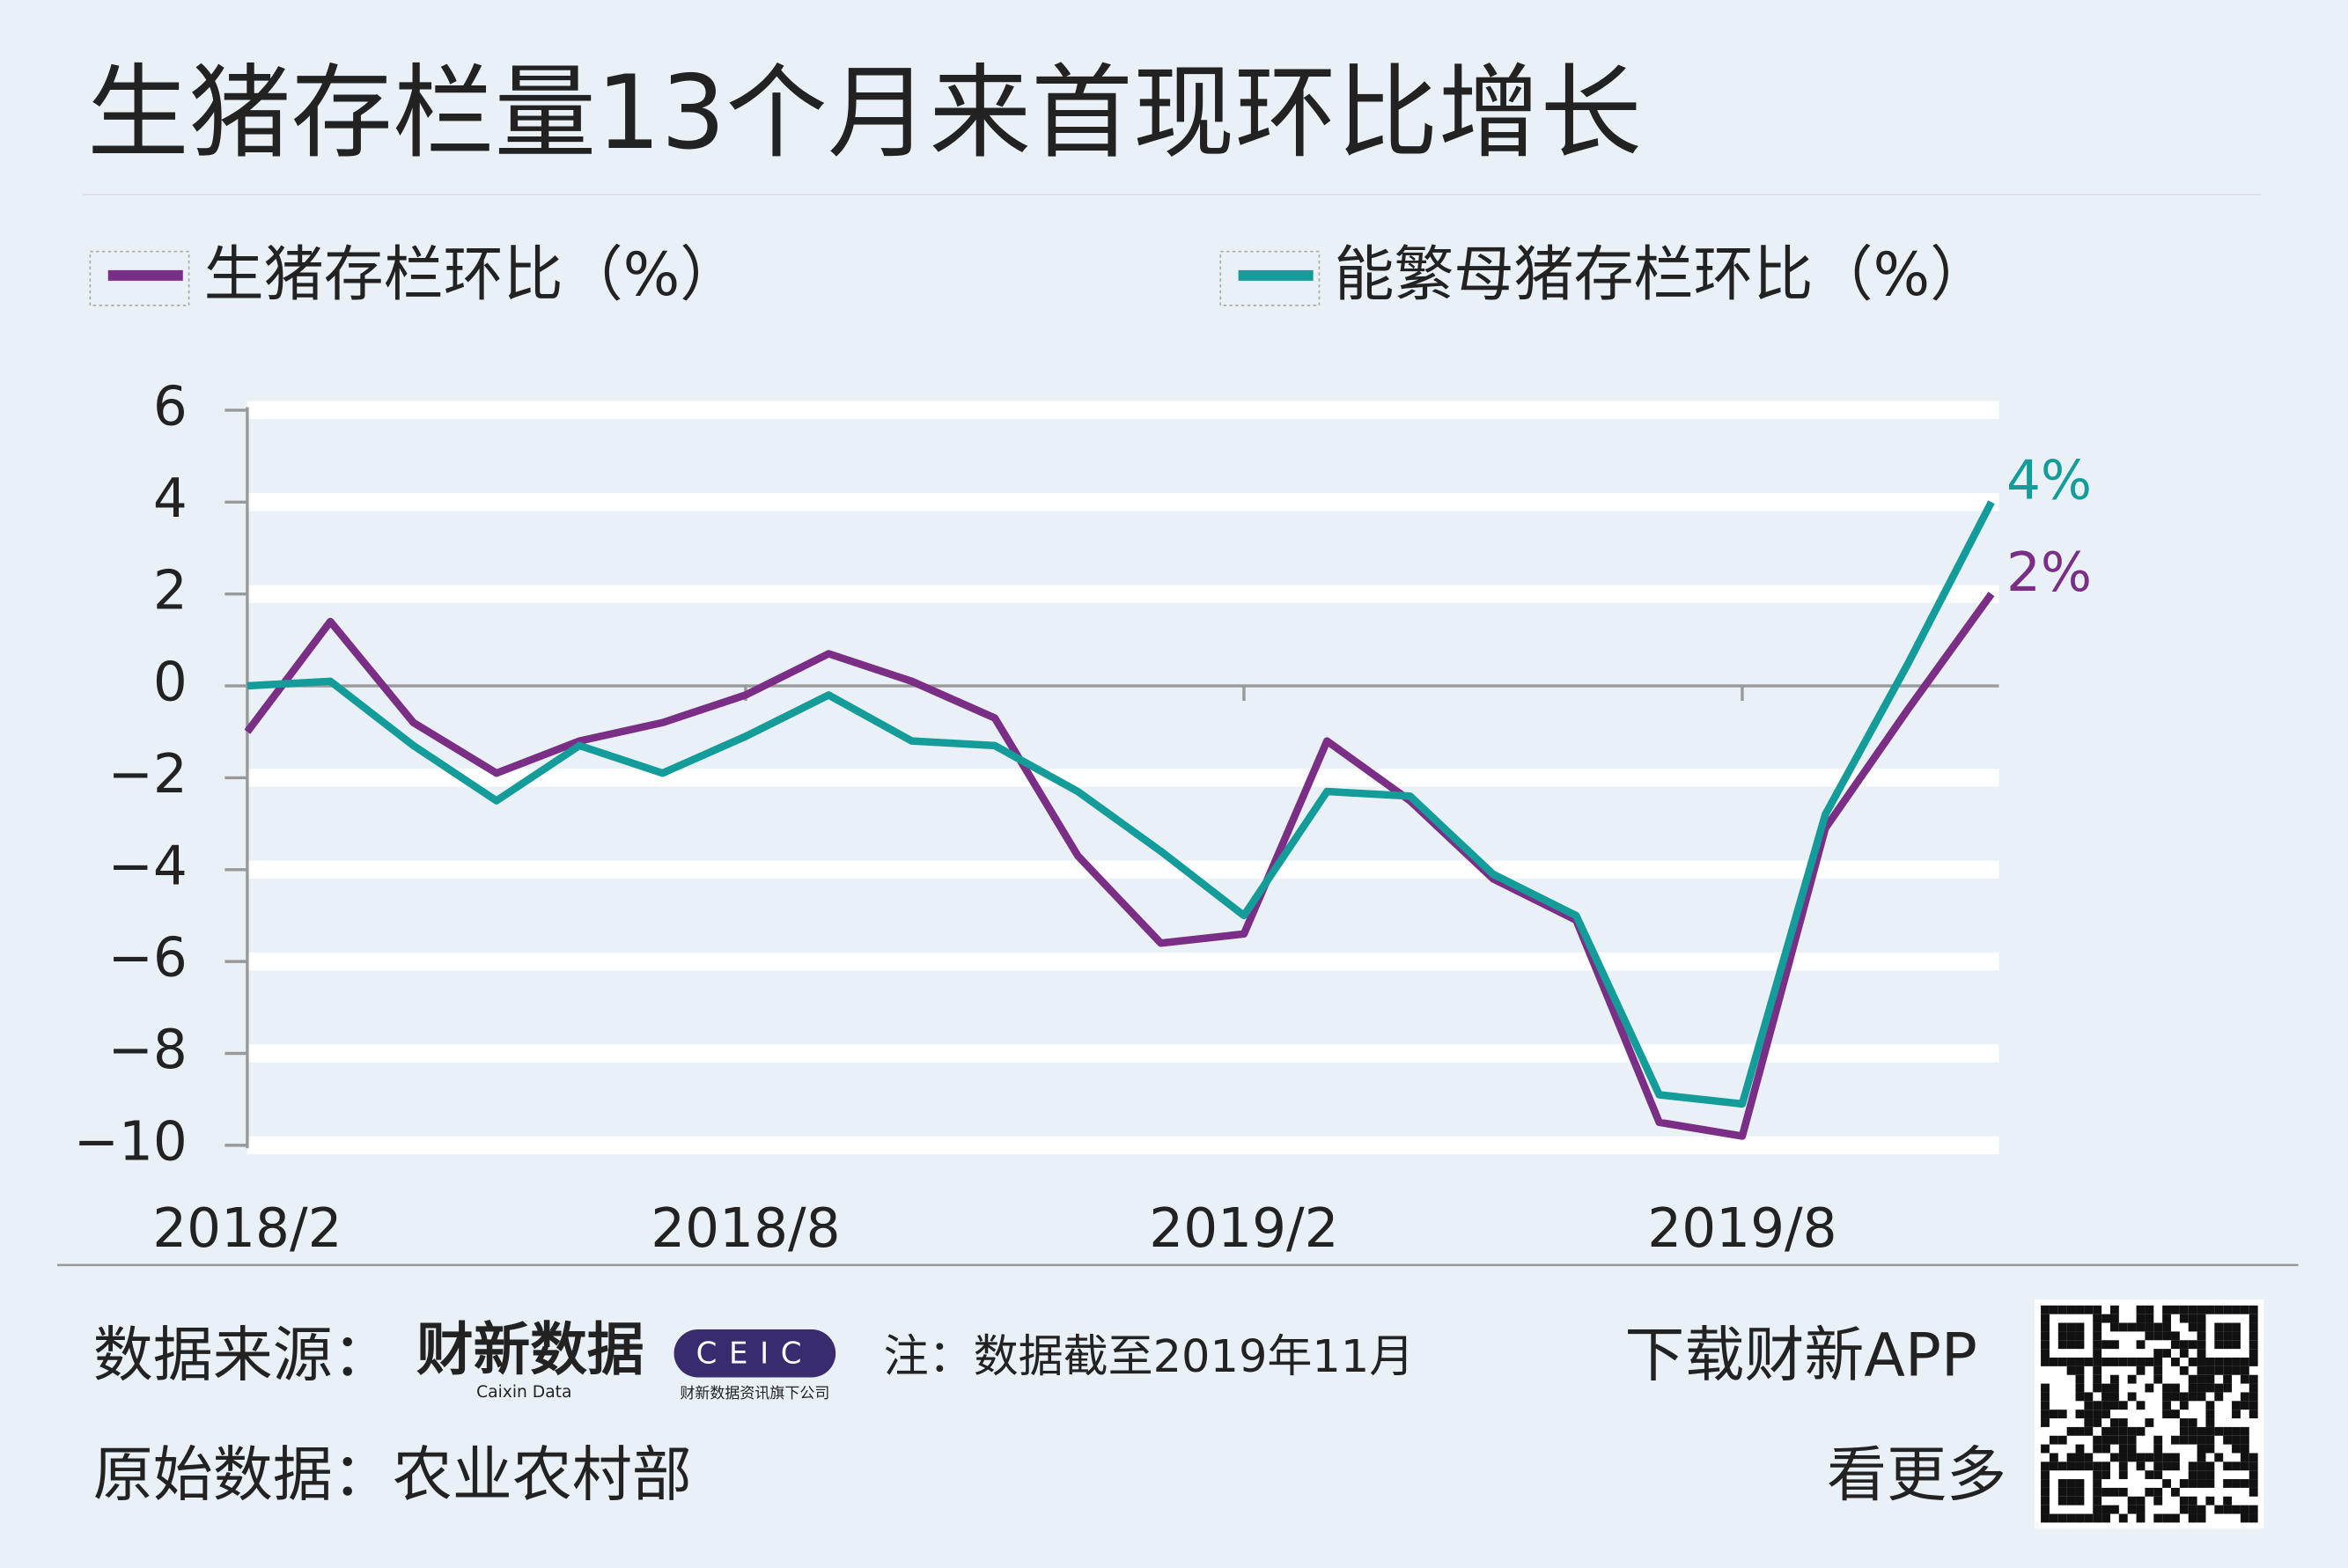 The image size is (2348, 1568). What do you see at coordinates (1039, 275) in the screenshot?
I see `legend: 生猪存栏环比（%） 能繁母猪存栏环比（%）` at bounding box center [1039, 275].